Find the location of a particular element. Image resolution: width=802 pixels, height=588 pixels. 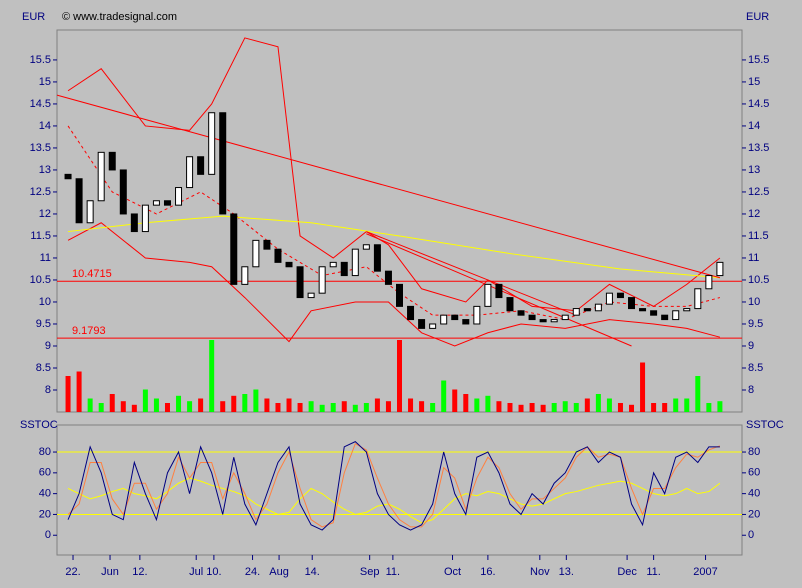

y-tick-label: 9.5 is located at coordinates (755, 324).